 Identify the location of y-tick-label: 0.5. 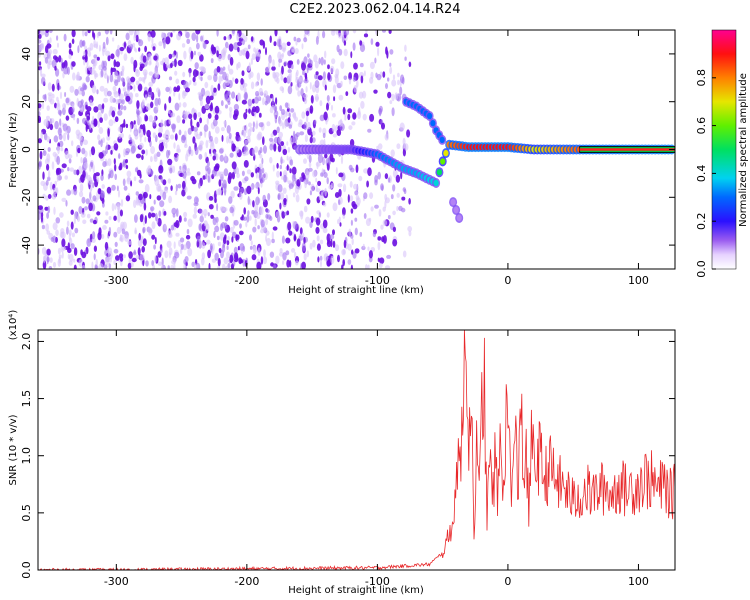
(26, 513).